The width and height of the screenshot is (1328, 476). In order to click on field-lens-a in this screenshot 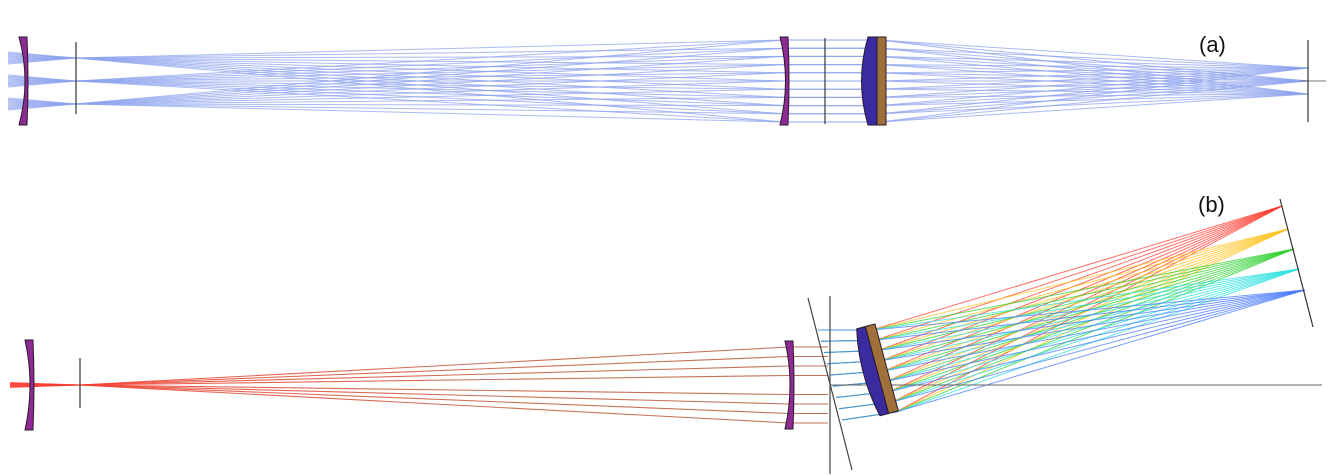, I will do `click(23, 81)`.